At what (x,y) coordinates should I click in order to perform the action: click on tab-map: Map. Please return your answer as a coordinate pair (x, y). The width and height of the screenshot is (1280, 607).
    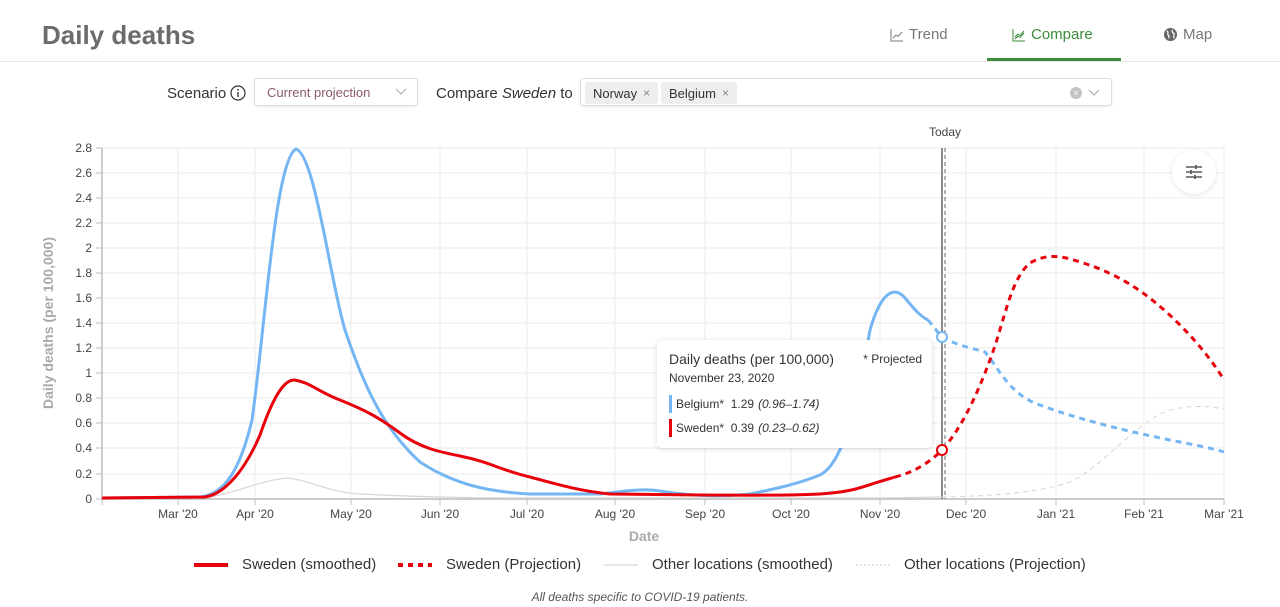
    Looking at the image, I should click on (1187, 34).